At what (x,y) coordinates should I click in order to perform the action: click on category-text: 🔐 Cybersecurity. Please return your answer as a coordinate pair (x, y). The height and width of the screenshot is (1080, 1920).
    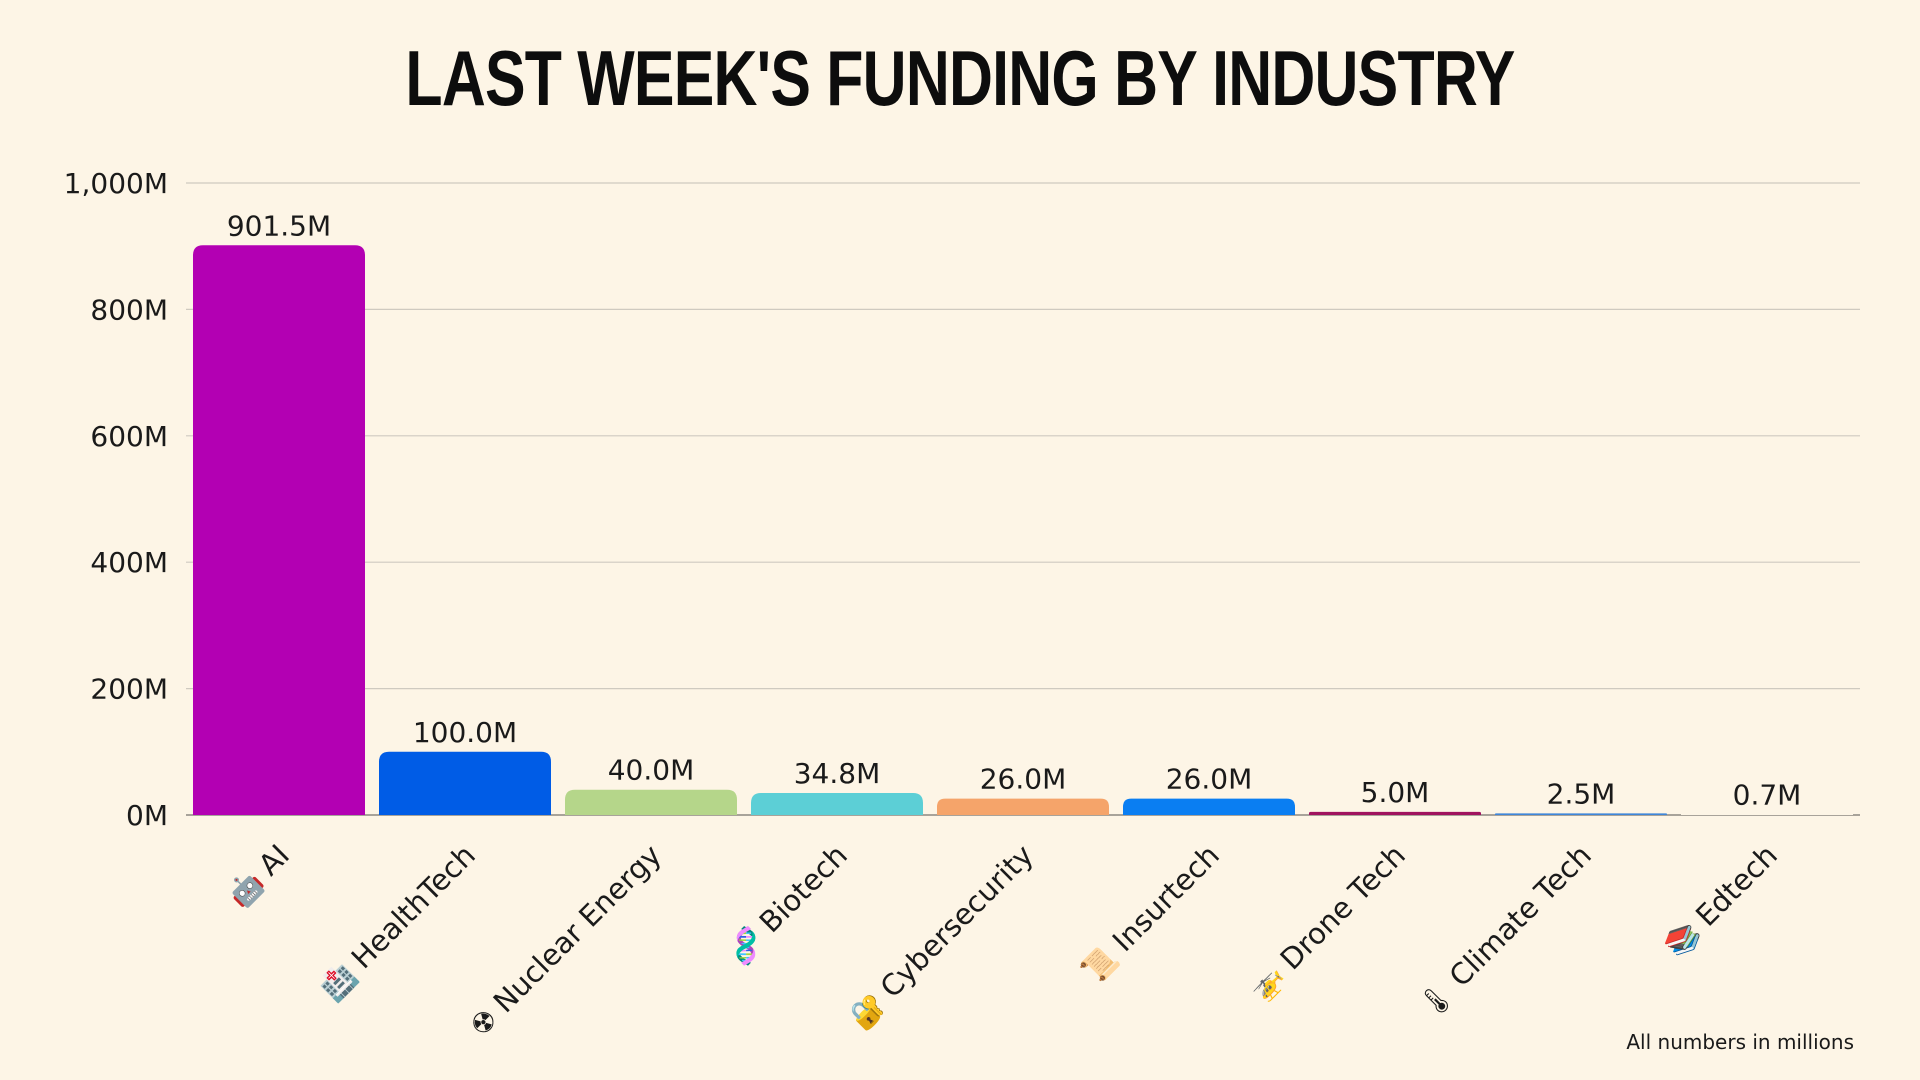
    Looking at the image, I should click on (941, 936).